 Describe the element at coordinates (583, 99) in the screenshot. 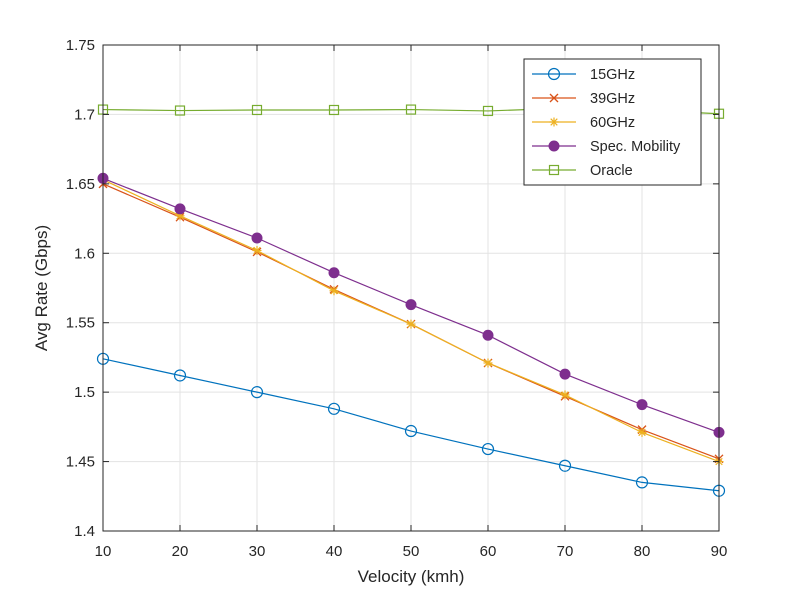

I see `legend-item: 39GHz` at that location.